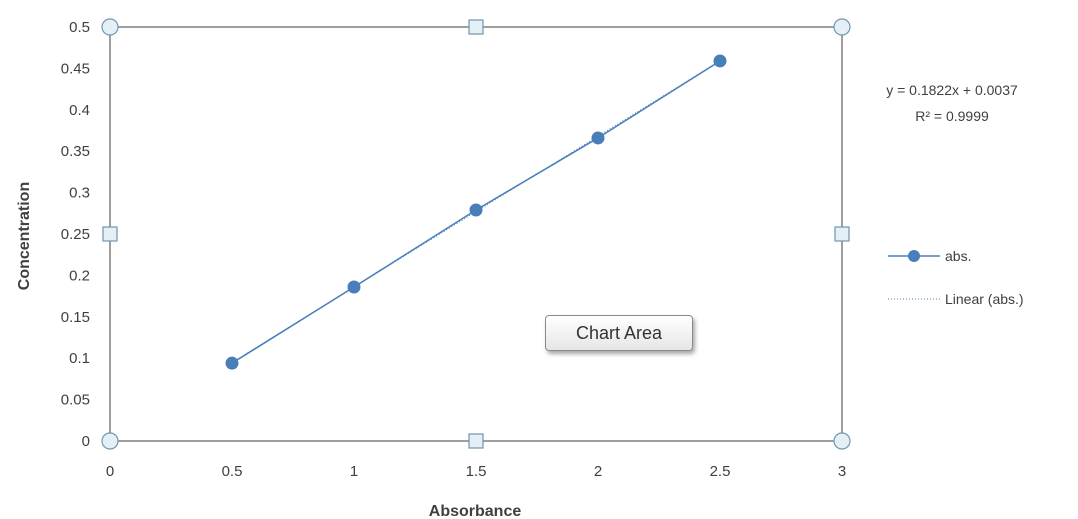 The image size is (1078, 519). Describe the element at coordinates (110, 471) in the screenshot. I see `x-tick-label: 0` at that location.